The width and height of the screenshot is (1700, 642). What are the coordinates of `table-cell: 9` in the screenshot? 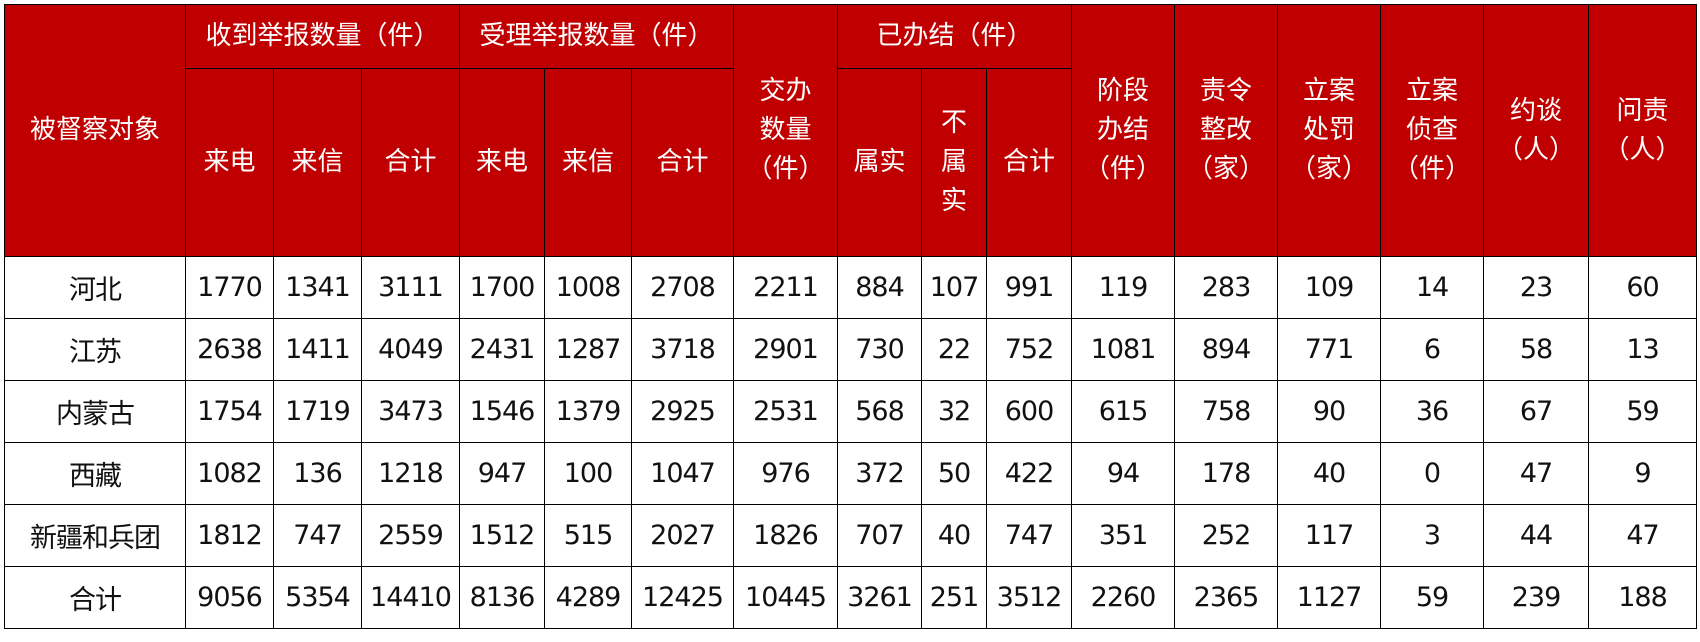 It's located at (1642, 473).